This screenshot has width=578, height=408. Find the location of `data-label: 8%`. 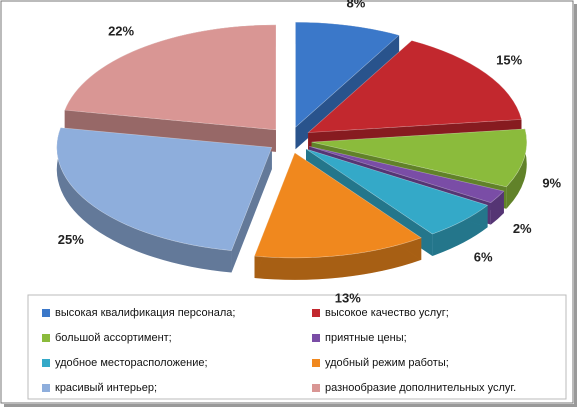

data-label: 8% is located at coordinates (356, 5).